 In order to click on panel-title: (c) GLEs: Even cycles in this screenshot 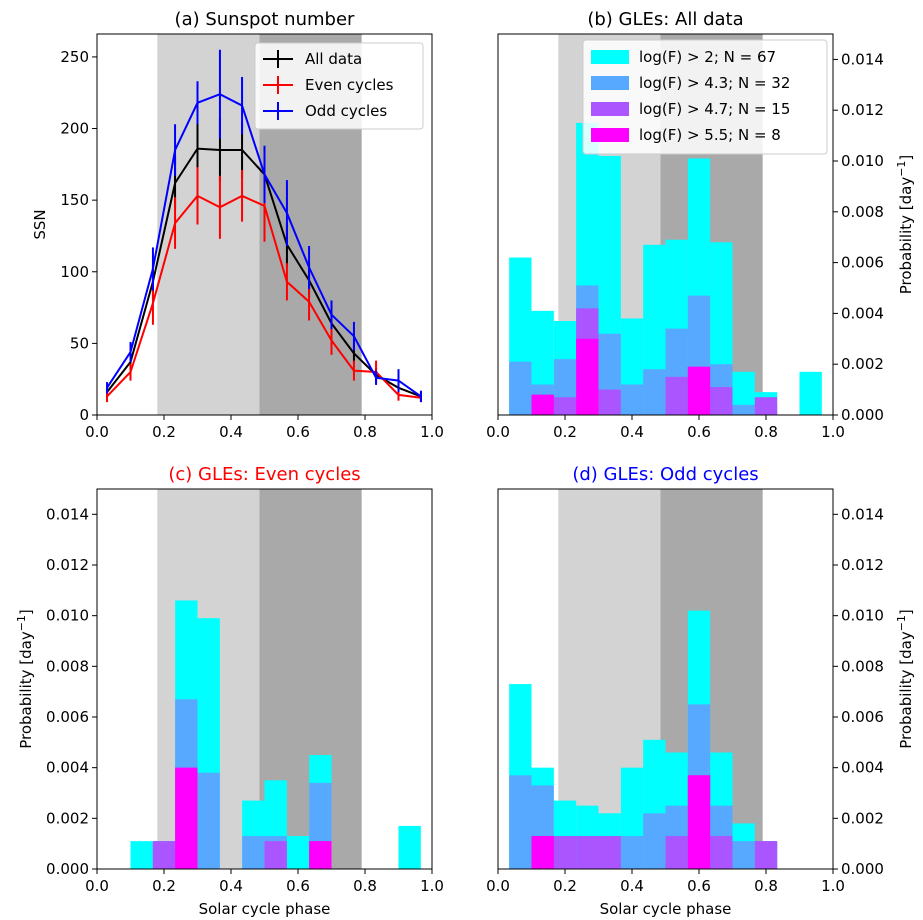, I will do `click(264, 474)`.